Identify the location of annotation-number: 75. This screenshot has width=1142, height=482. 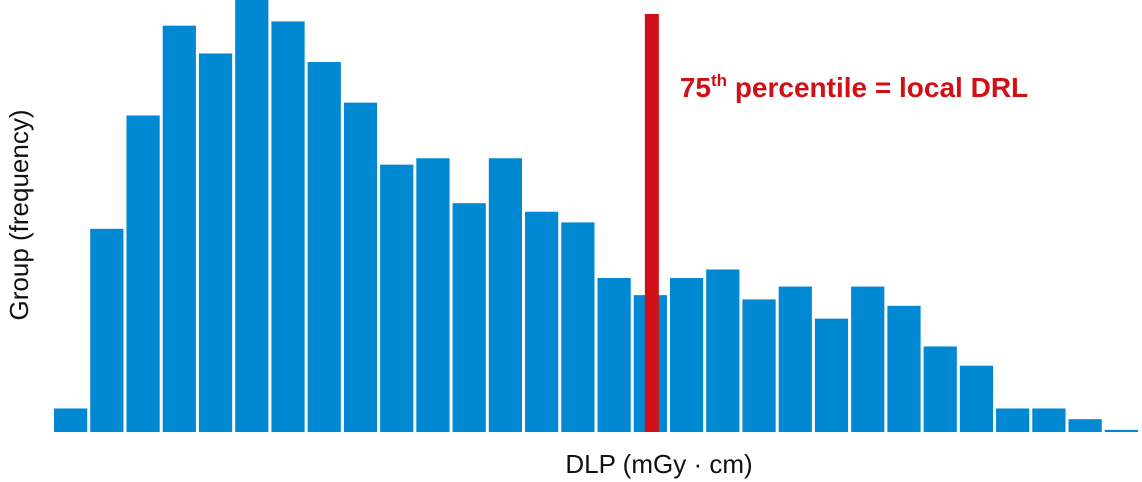
(695, 87).